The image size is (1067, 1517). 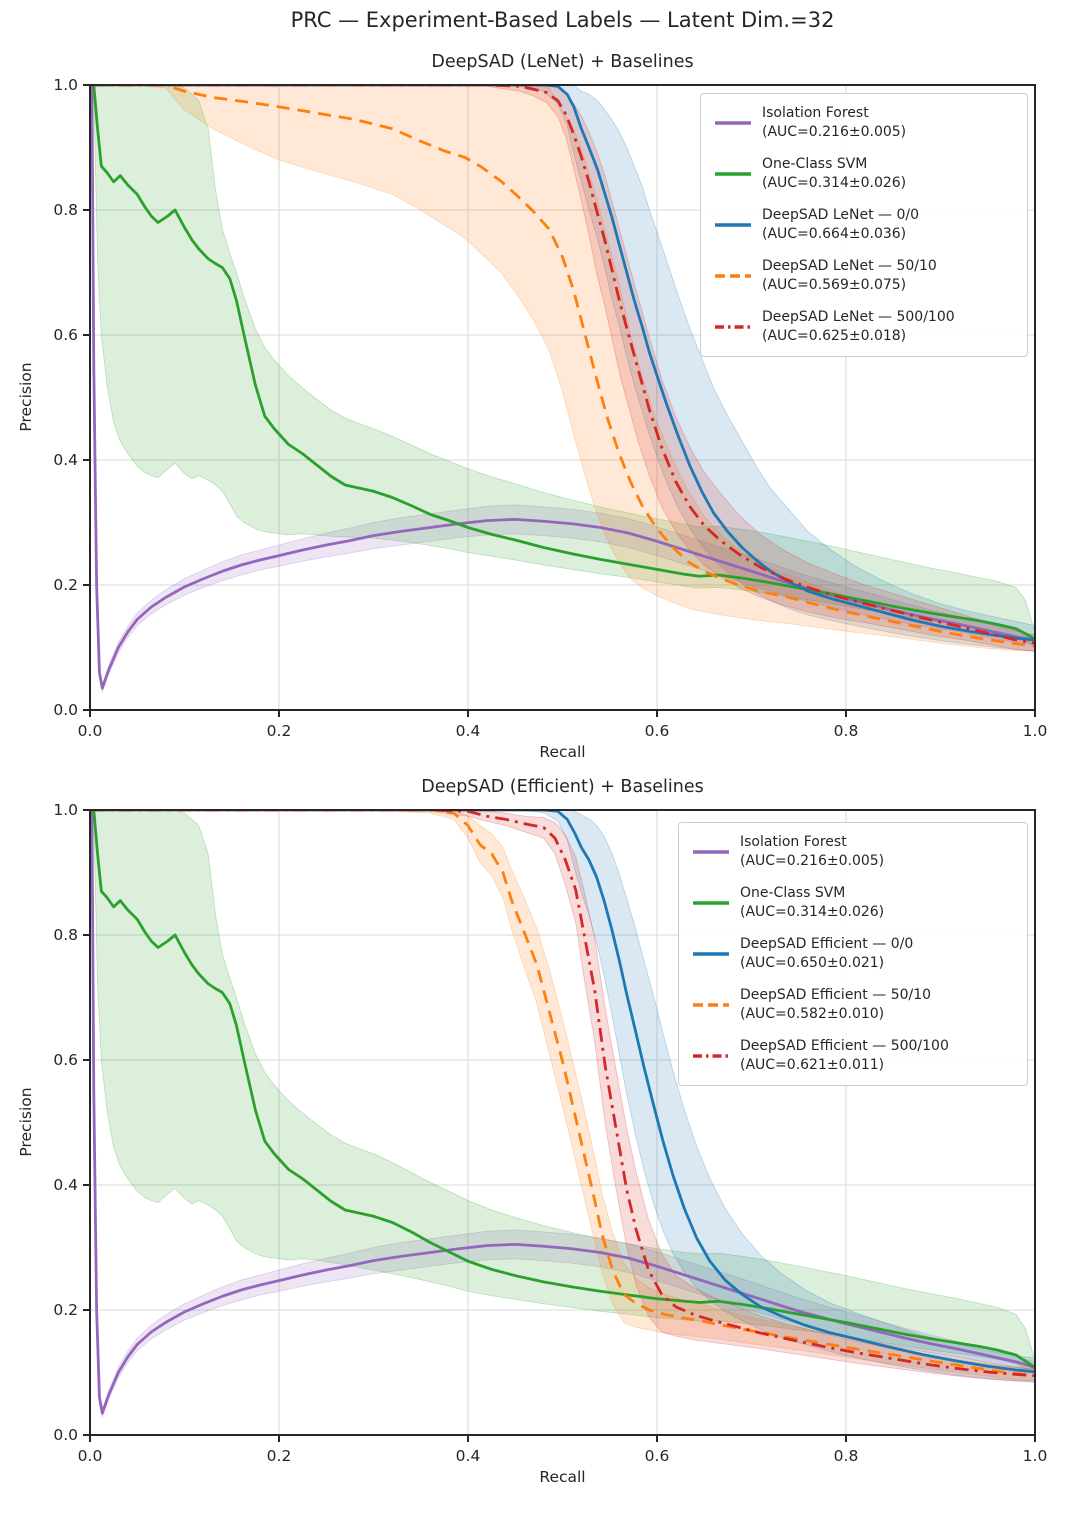 I want to click on bottom-plot-ylabel: Precision, so click(x=26, y=1122).